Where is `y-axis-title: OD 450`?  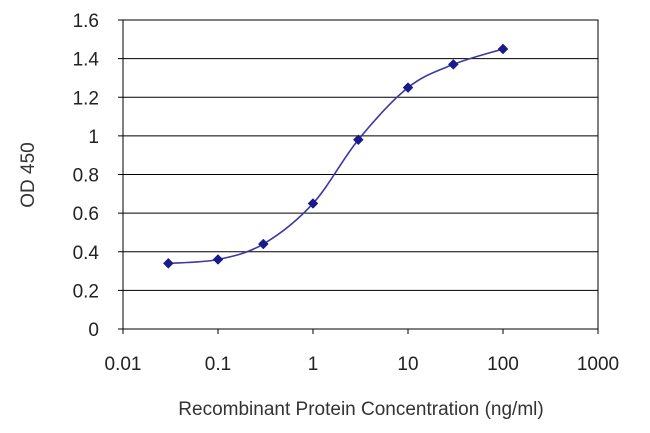
y-axis-title: OD 450 is located at coordinates (28, 174).